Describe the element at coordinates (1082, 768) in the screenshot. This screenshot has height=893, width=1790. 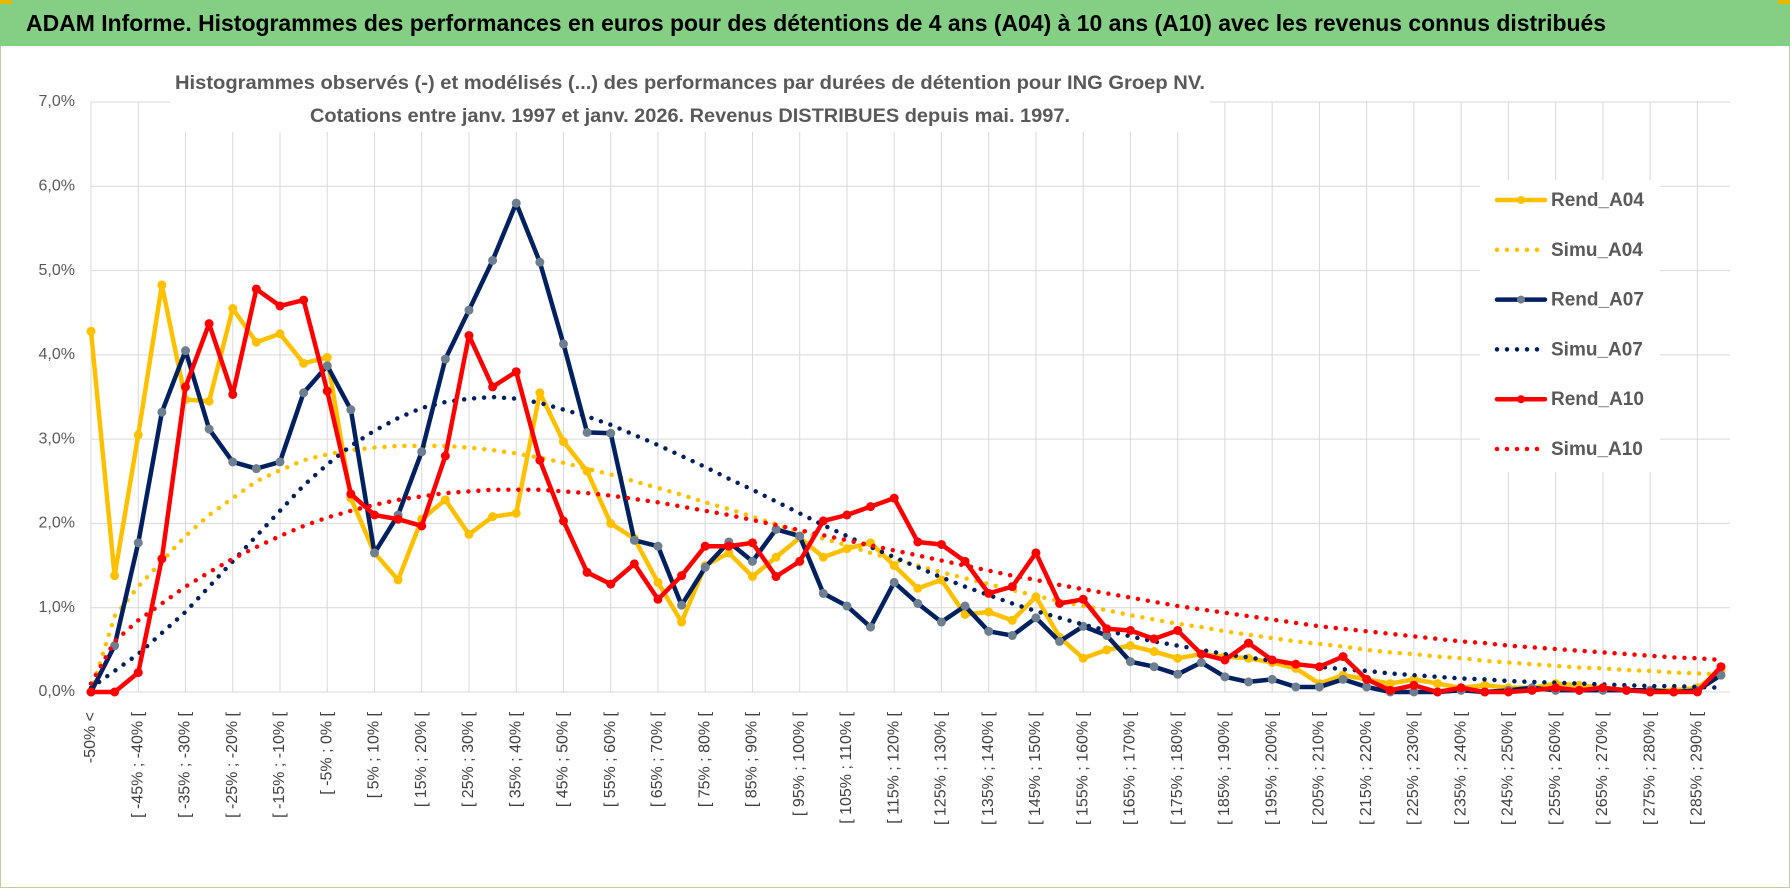
I see `x-tick-label: [ 155% ; 160% [` at that location.